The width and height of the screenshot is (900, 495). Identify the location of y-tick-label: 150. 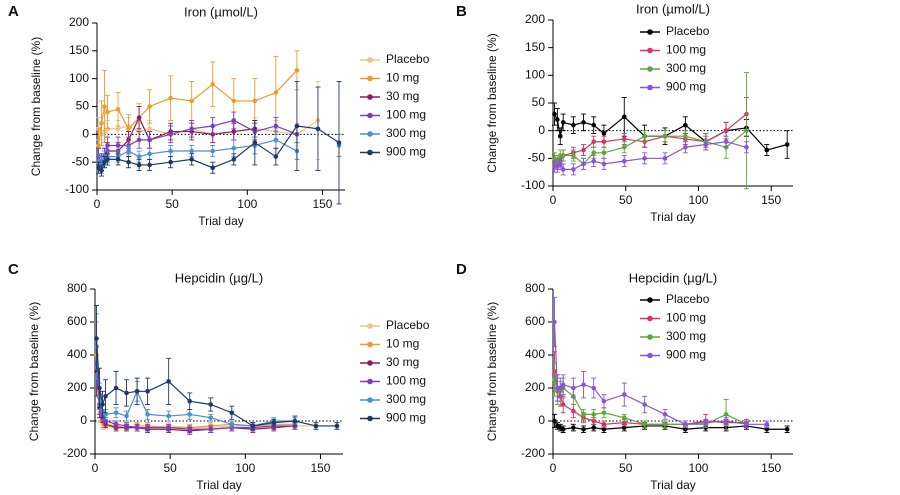
(79, 50).